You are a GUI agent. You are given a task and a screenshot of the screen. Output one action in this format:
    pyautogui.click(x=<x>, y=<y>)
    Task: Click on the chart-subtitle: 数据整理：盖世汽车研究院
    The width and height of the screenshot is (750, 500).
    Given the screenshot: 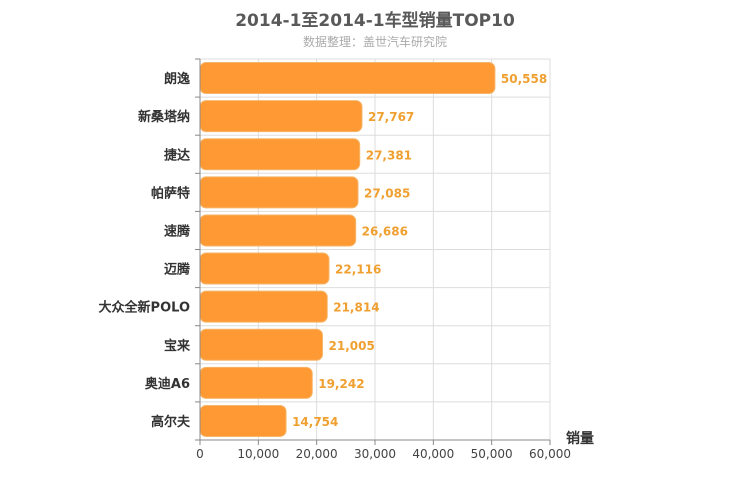 What is the action you would take?
    pyautogui.click(x=374, y=42)
    